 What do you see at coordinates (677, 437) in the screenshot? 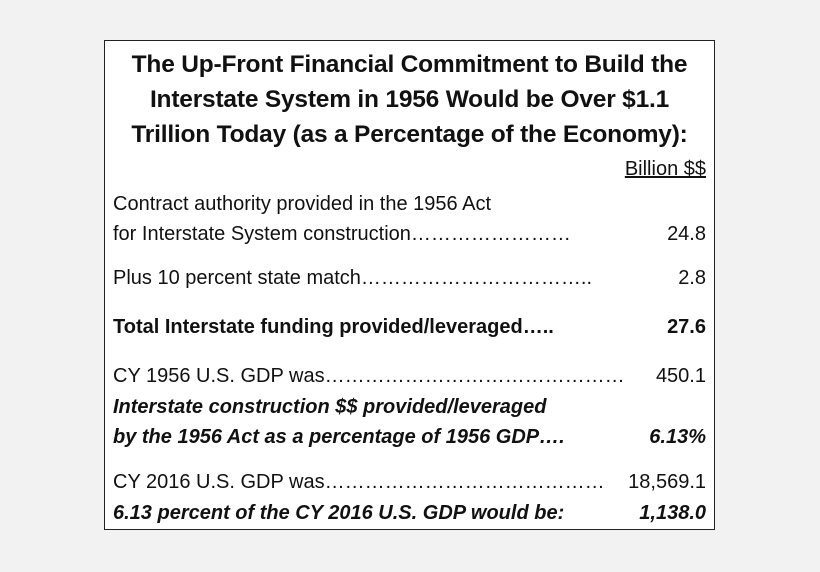
I see `row-value: 6.13%` at bounding box center [677, 437].